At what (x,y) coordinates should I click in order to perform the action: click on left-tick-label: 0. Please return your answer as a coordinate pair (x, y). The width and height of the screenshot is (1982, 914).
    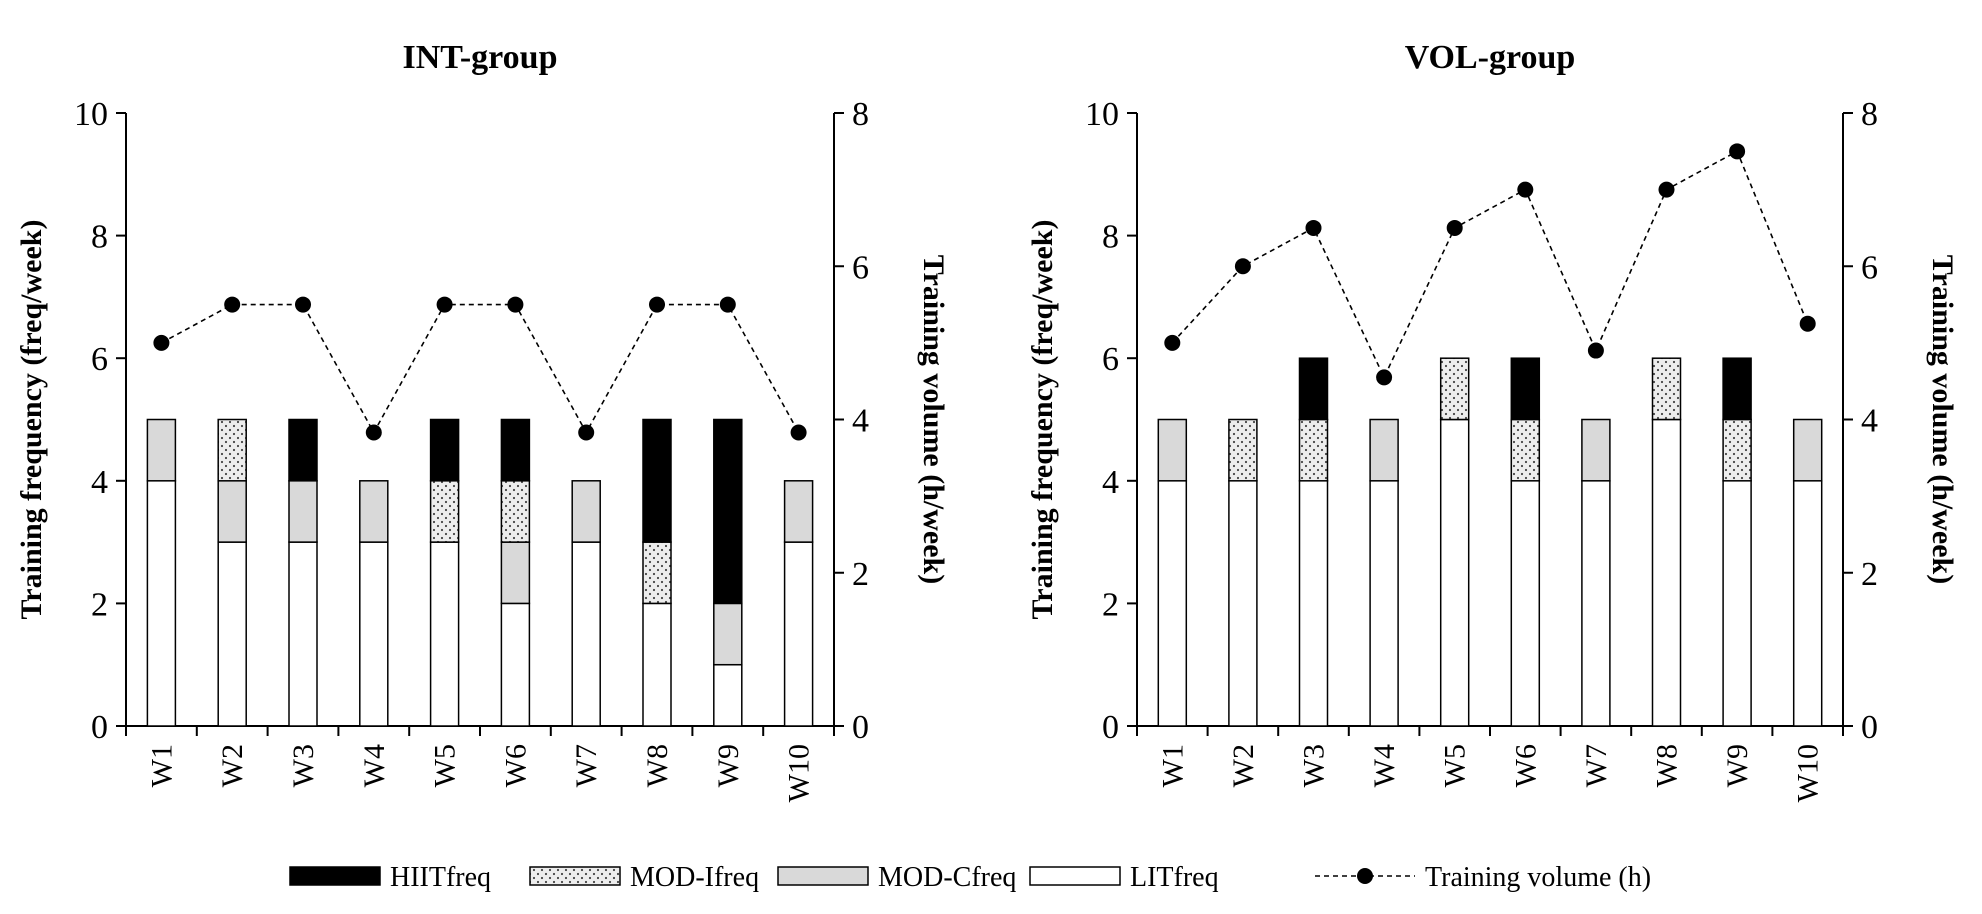
    Looking at the image, I should click on (1110, 727).